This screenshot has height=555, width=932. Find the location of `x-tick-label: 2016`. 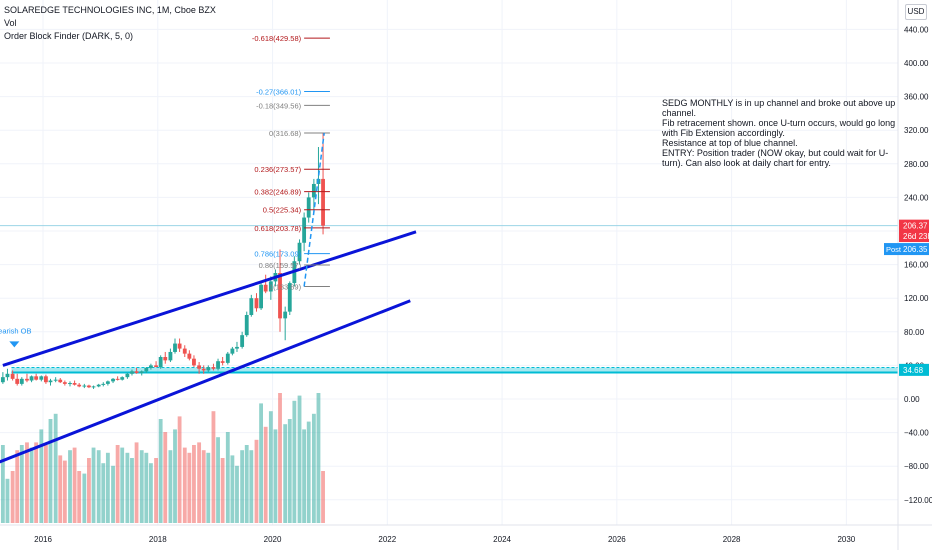

x-tick-label: 2016 is located at coordinates (43, 539).